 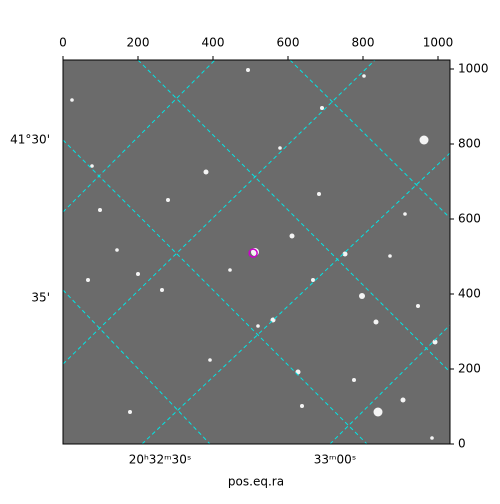 What do you see at coordinates (160, 460) in the screenshot?
I see `ra-tick-label: 20ʰ32ᵐ30ˢ` at bounding box center [160, 460].